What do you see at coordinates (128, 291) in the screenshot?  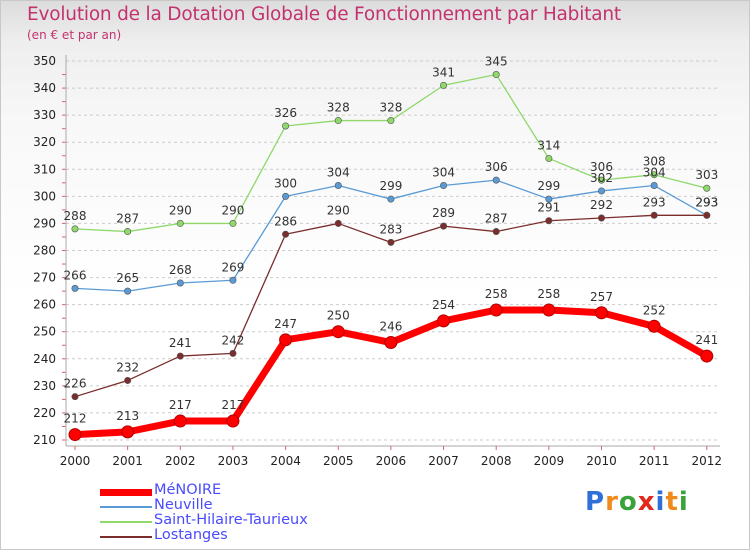 I see `point-neuville-2001` at bounding box center [128, 291].